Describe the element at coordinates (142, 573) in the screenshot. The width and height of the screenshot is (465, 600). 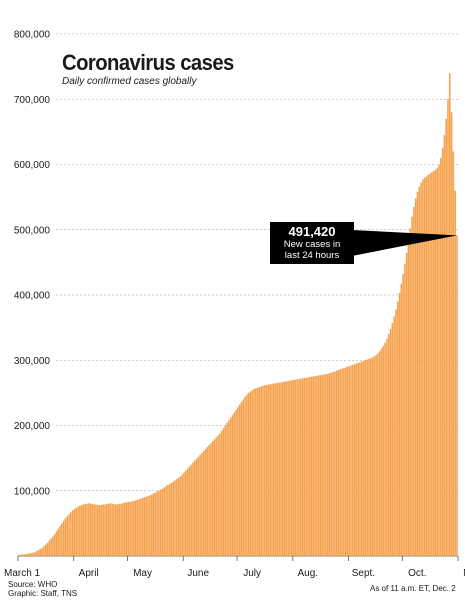
I see `x-tick-label: May` at that location.